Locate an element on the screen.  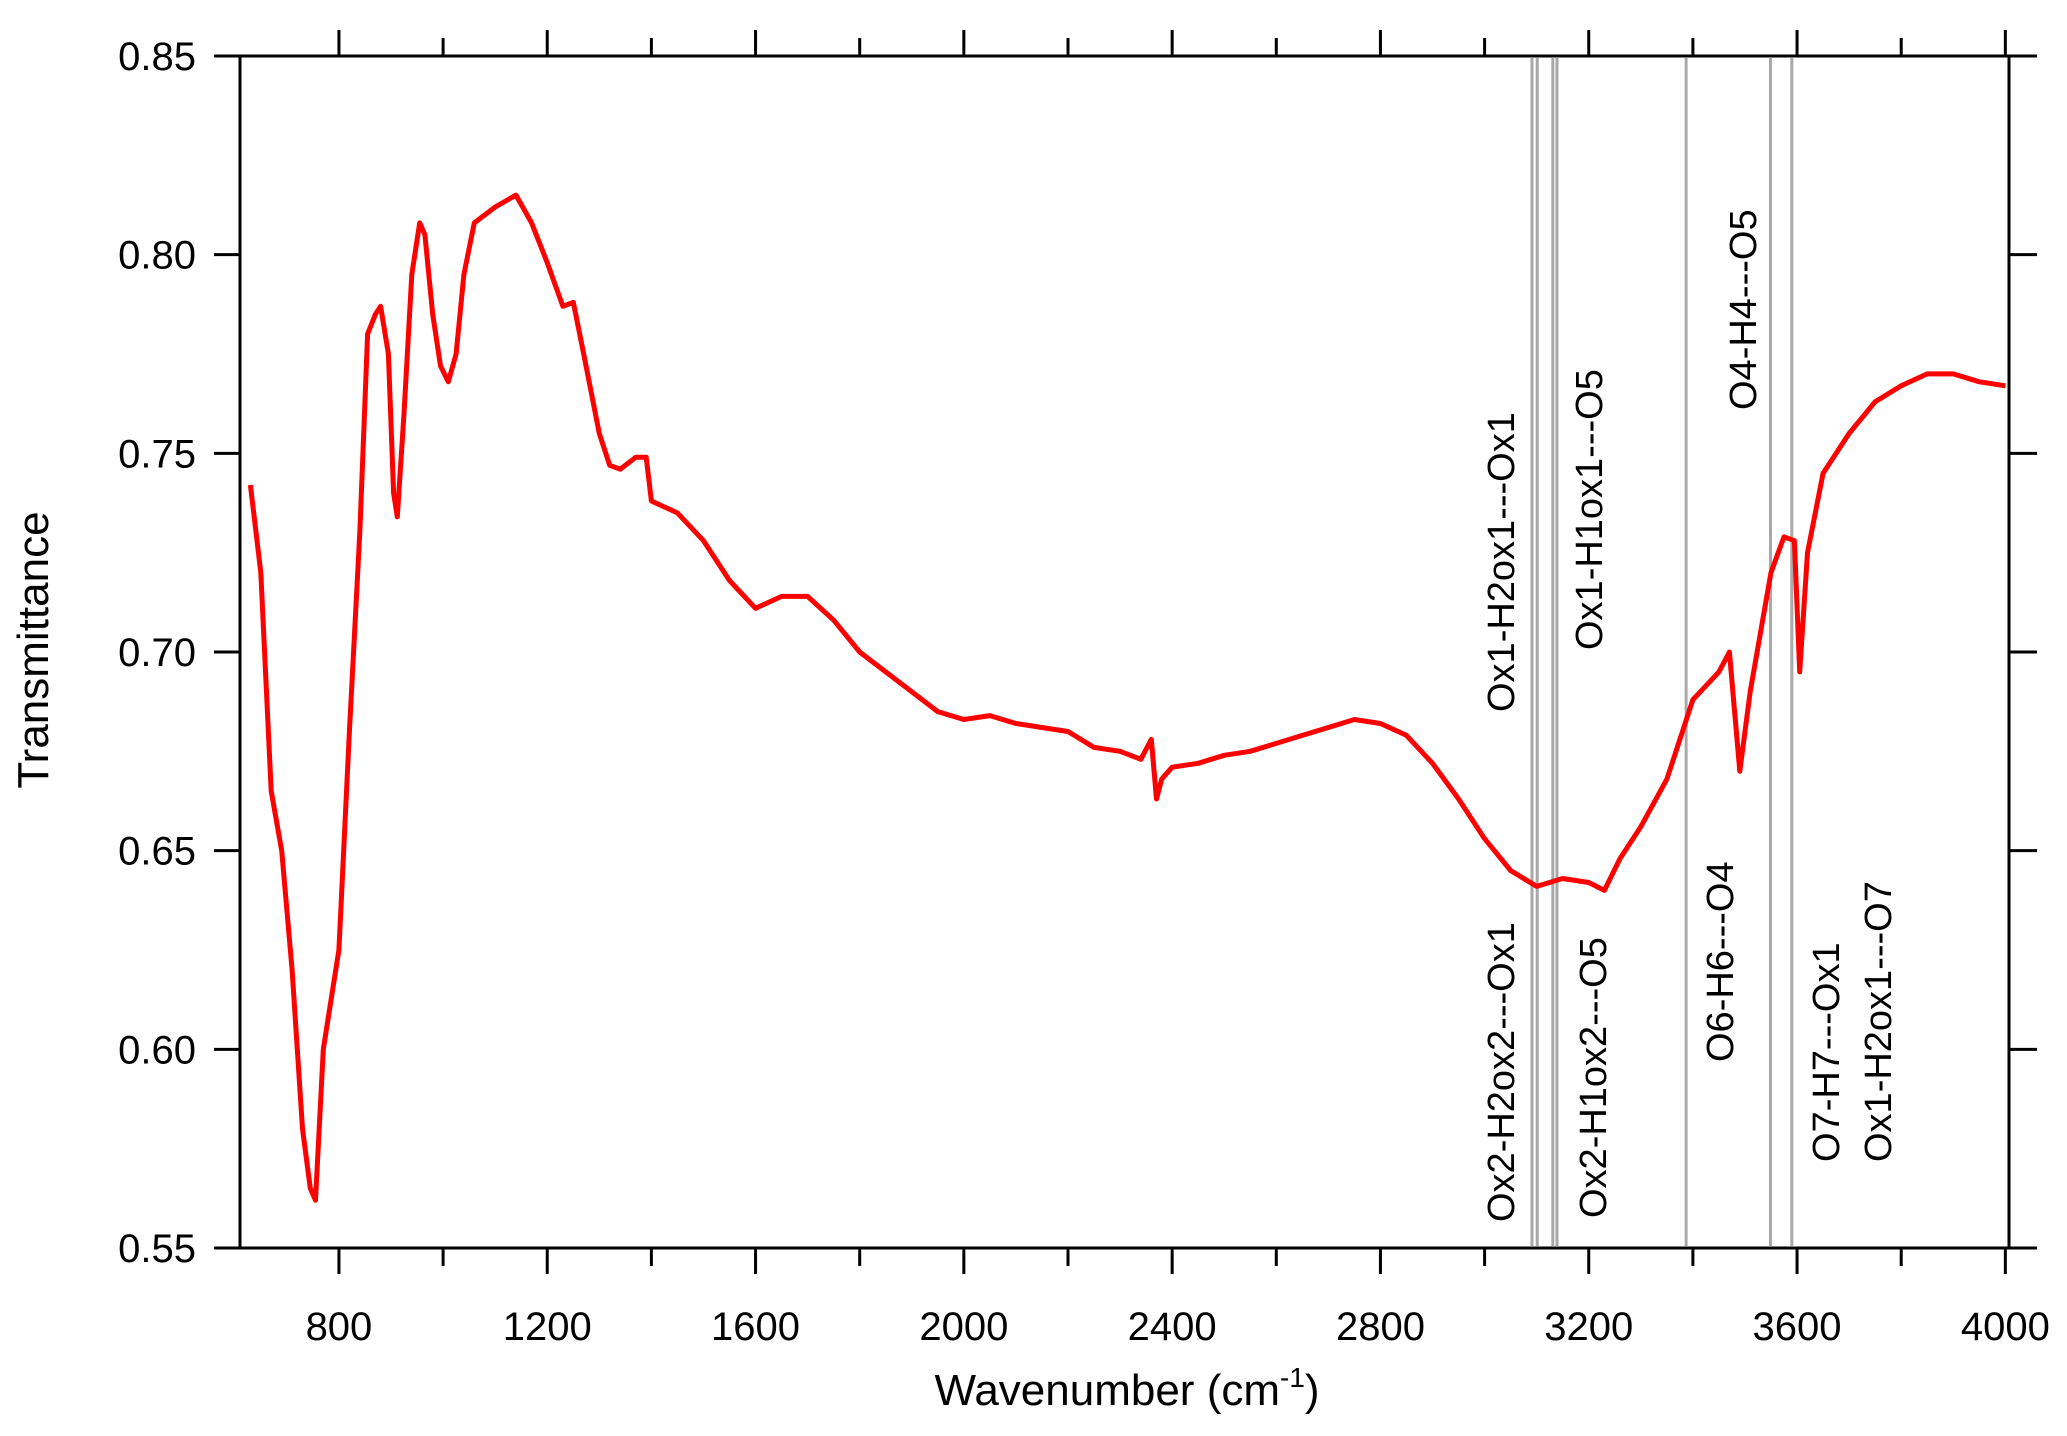
annotation-label: O7-H7---Ox1 is located at coordinates (1827, 1052).